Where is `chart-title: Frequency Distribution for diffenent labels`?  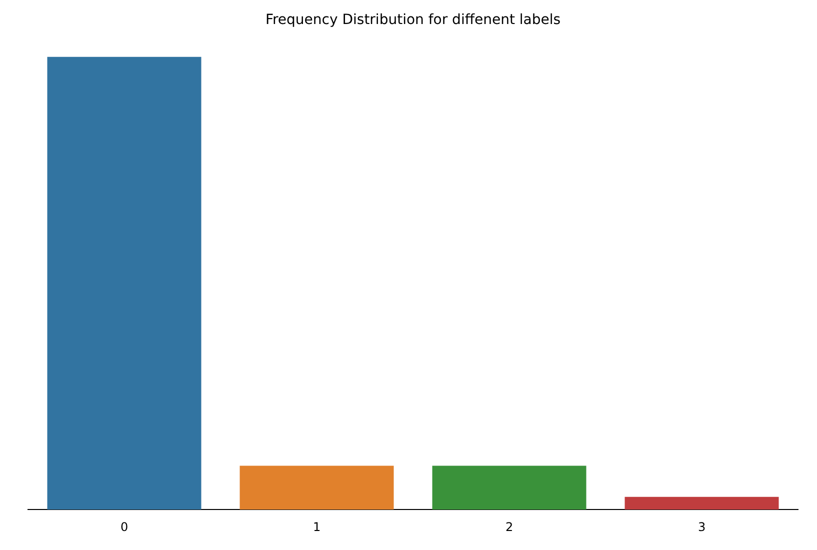
chart-title: Frequency Distribution for diffenent labels is located at coordinates (413, 20).